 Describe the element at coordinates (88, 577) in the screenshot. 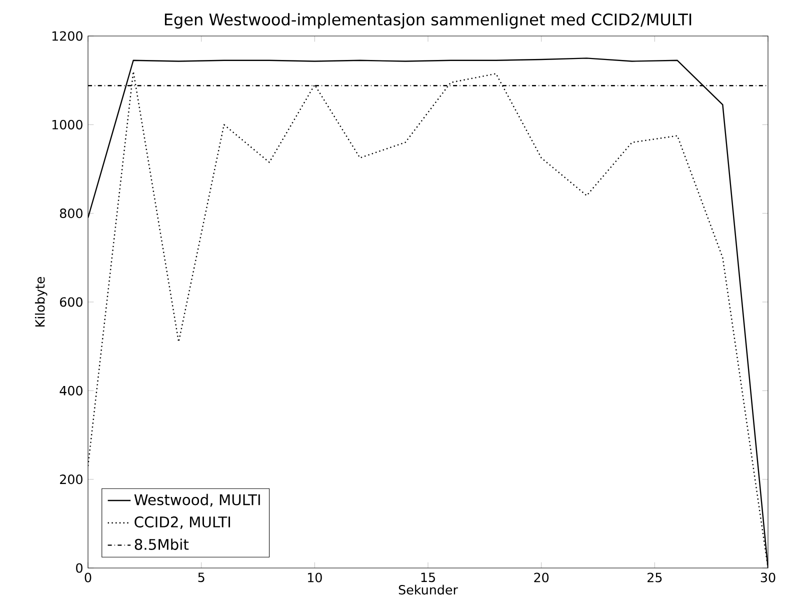

I see `x-tick-label: 0` at that location.